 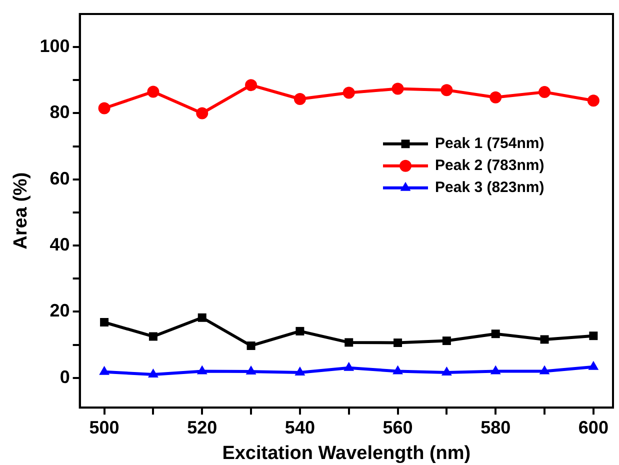 What do you see at coordinates (495, 427) in the screenshot?
I see `x-tick-label: 580` at bounding box center [495, 427].